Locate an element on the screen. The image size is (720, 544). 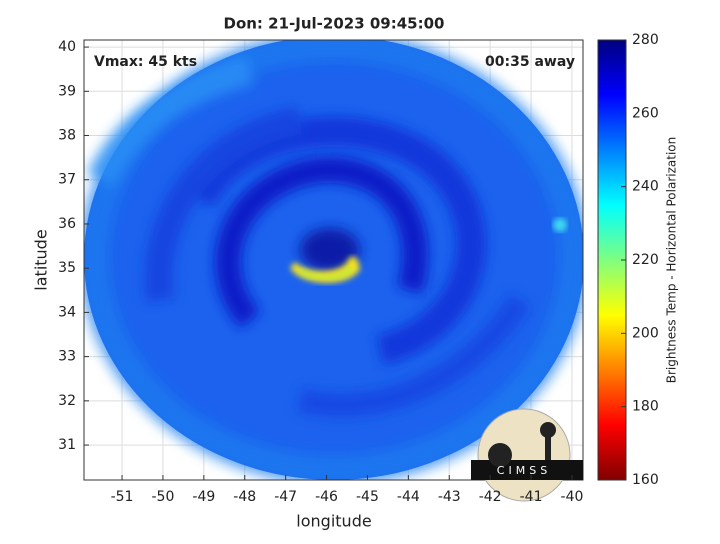
x-tick-label: -47 is located at coordinates (285, 497).